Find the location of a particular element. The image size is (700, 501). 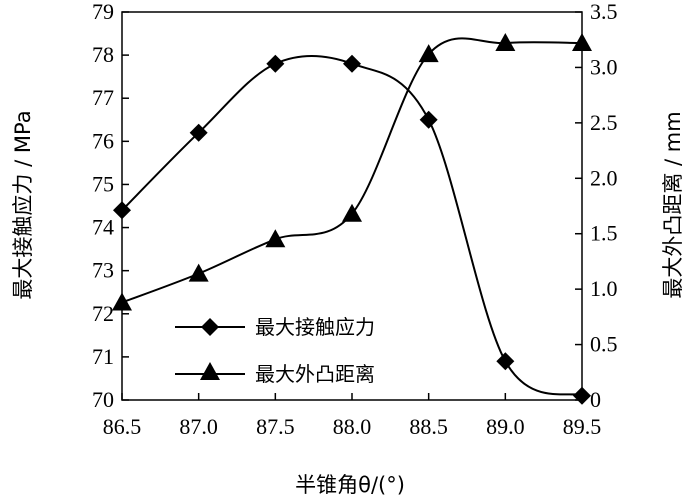

right-tick-label: 0 is located at coordinates (595, 399).